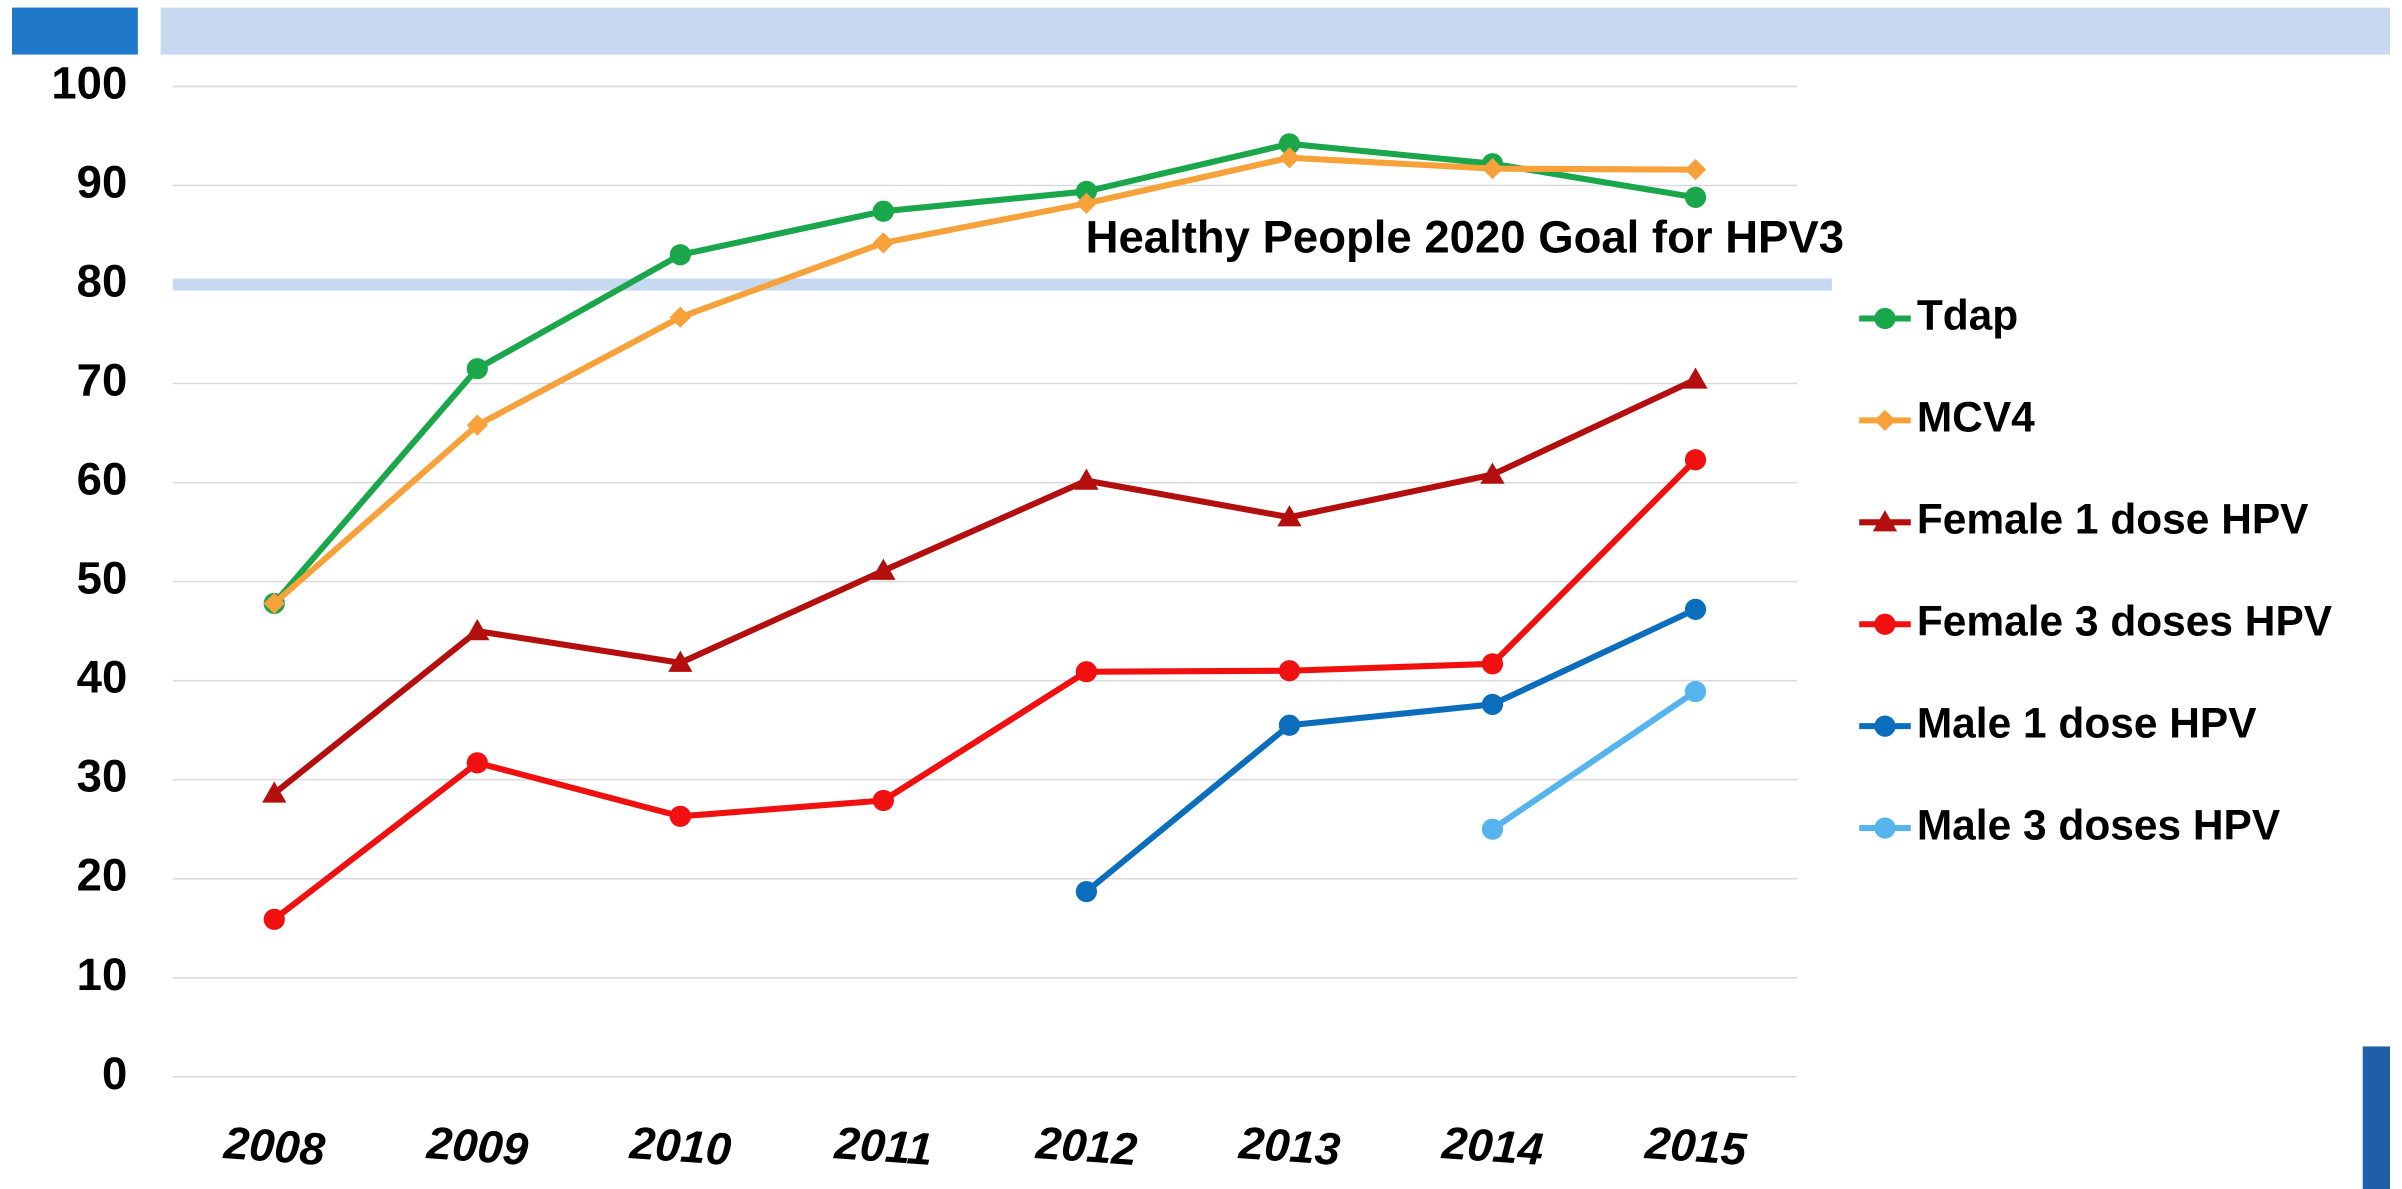  I want to click on x-tick-label: 2012, so click(1085, 1146).